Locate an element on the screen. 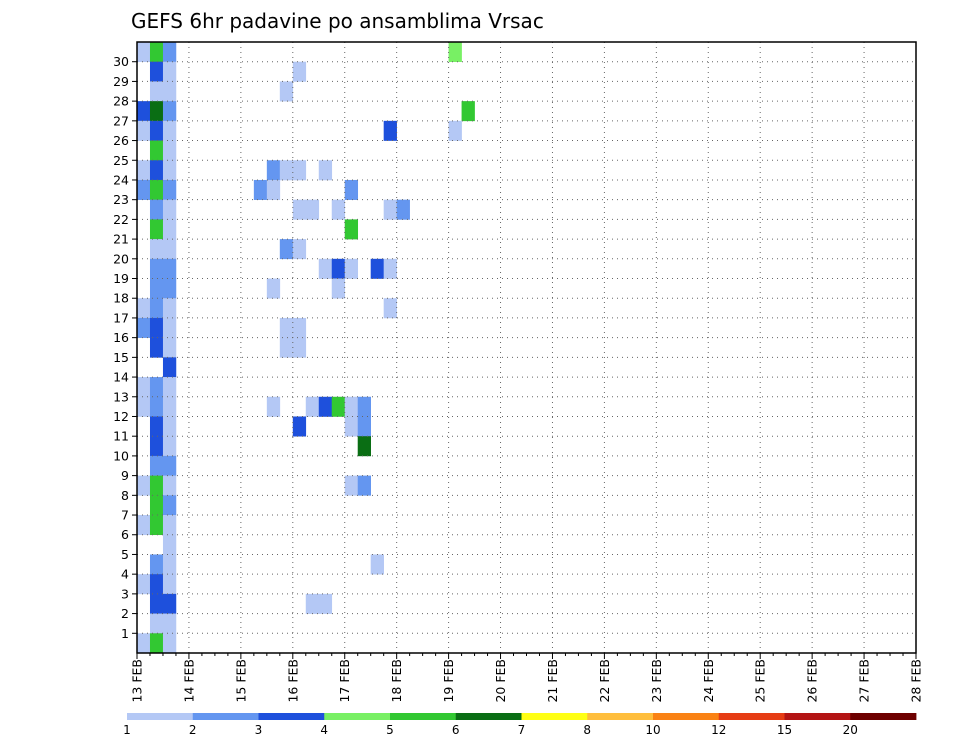 Image resolution: width=960 pixels, height=742 pixels. y-tick-label: 24 is located at coordinates (121, 179).